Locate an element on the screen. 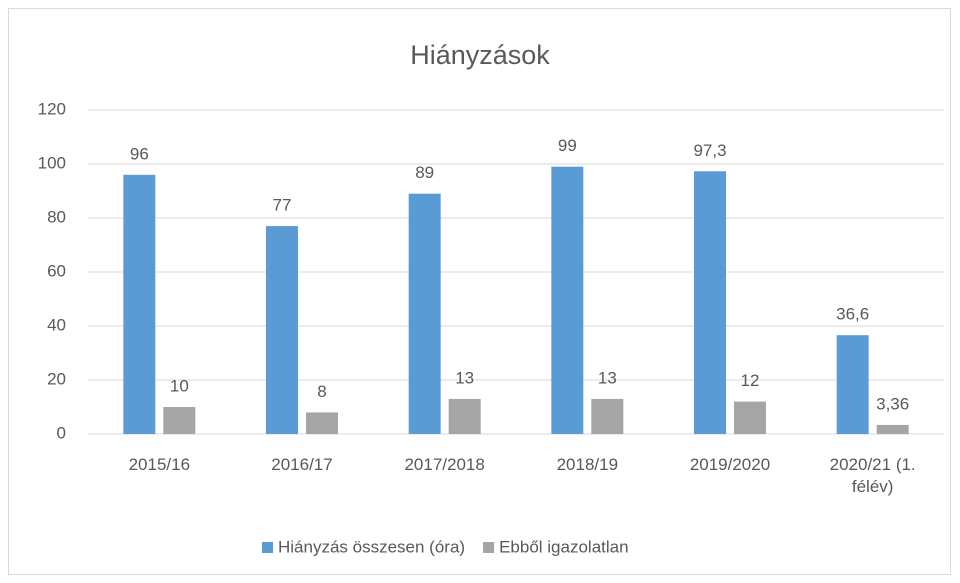 Image resolution: width=960 pixels, height=583 pixels. data-label: 96 is located at coordinates (139, 153).